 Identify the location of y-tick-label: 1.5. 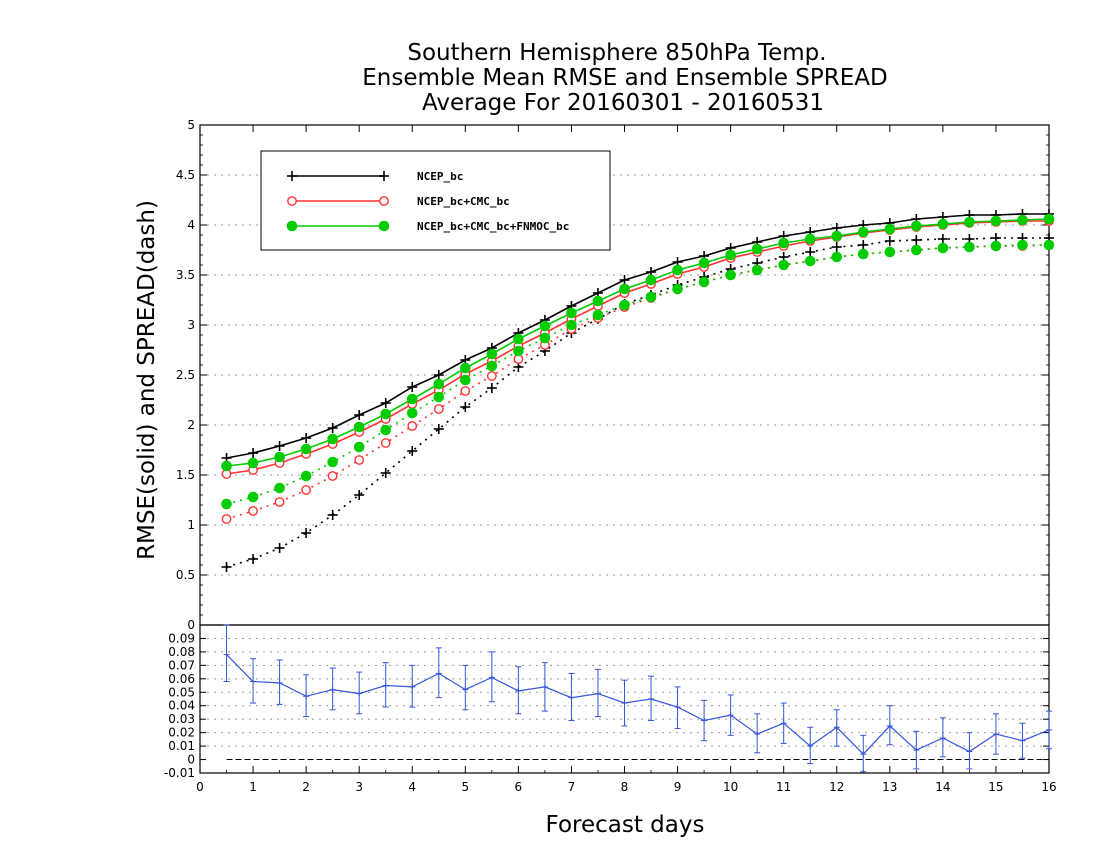
(185, 475).